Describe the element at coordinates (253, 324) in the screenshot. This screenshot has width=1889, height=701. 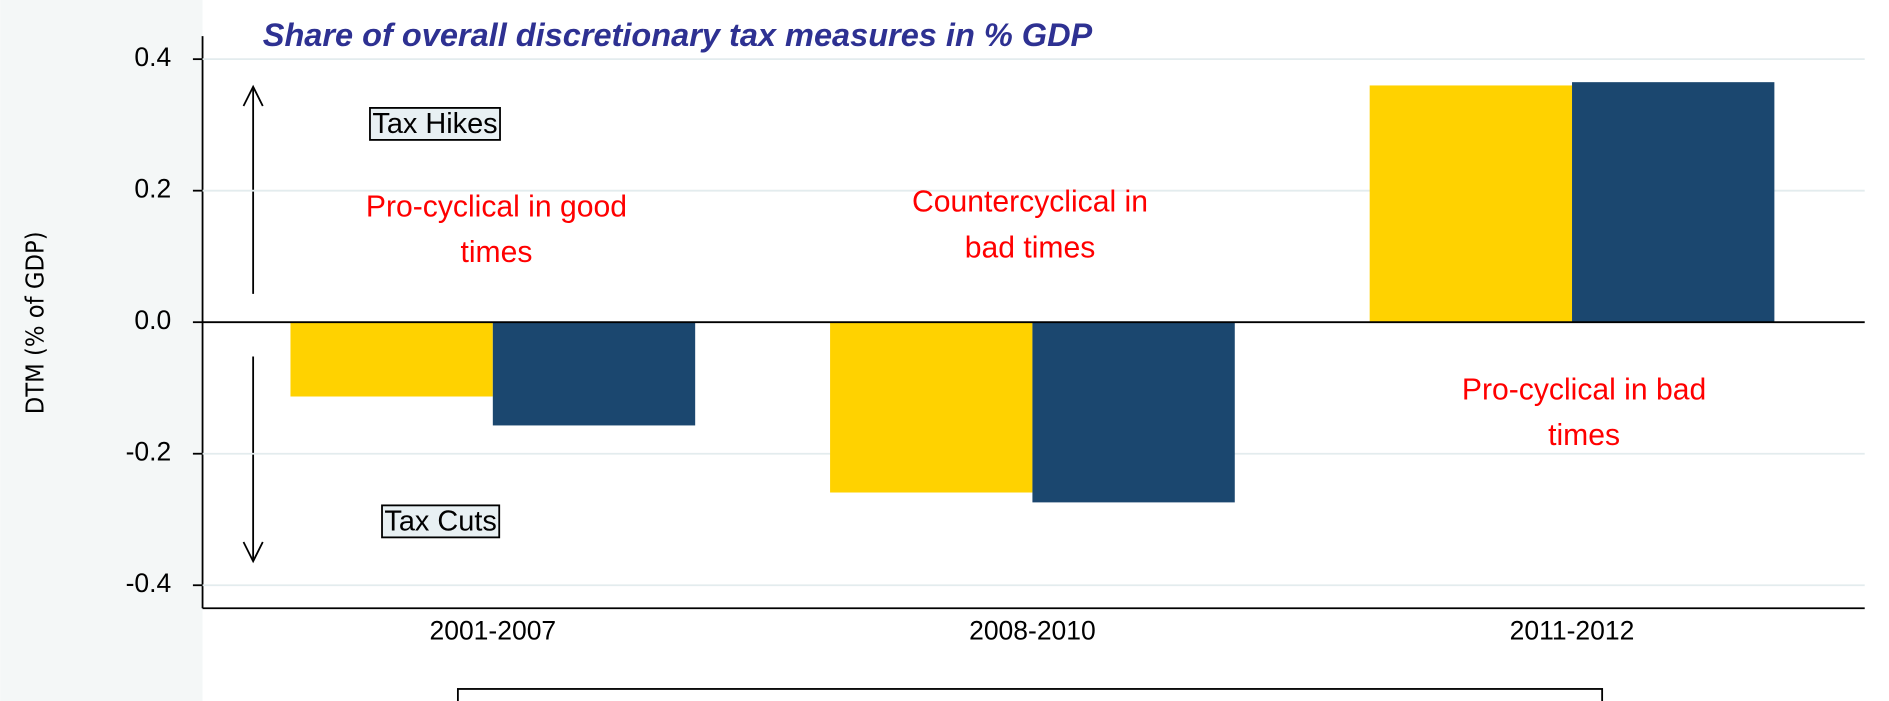
I see `arrows` at that location.